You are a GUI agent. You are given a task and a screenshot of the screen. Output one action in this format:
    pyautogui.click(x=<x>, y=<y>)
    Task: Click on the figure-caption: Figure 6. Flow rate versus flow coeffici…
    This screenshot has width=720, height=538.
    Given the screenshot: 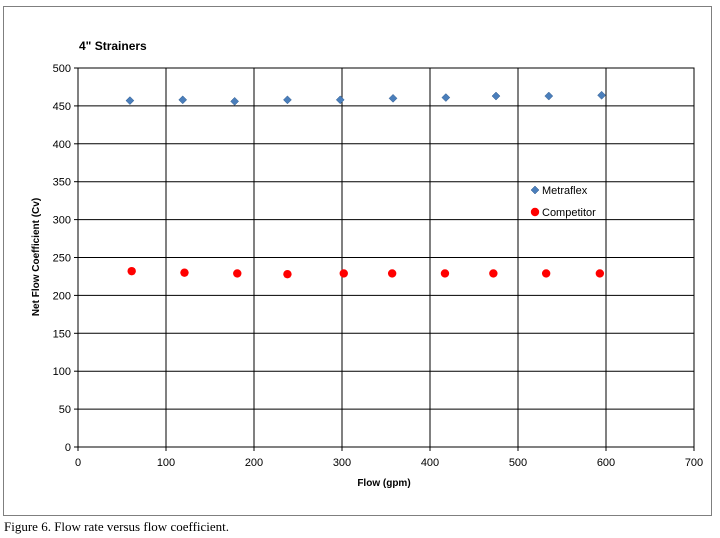 What is the action you would take?
    pyautogui.click(x=117, y=526)
    